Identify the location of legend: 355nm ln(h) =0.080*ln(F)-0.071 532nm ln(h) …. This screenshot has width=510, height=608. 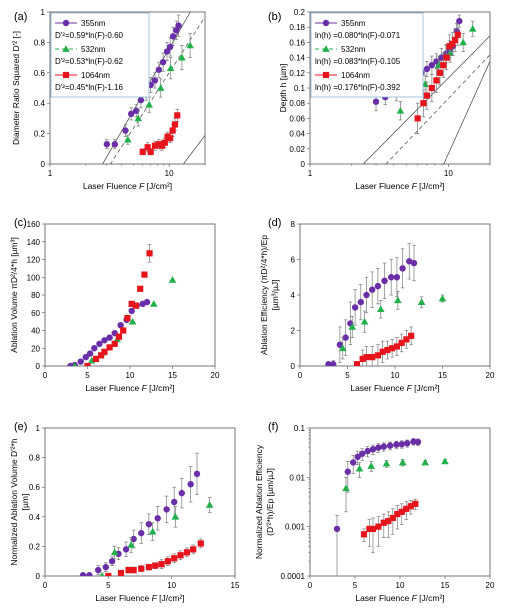
(367, 55).